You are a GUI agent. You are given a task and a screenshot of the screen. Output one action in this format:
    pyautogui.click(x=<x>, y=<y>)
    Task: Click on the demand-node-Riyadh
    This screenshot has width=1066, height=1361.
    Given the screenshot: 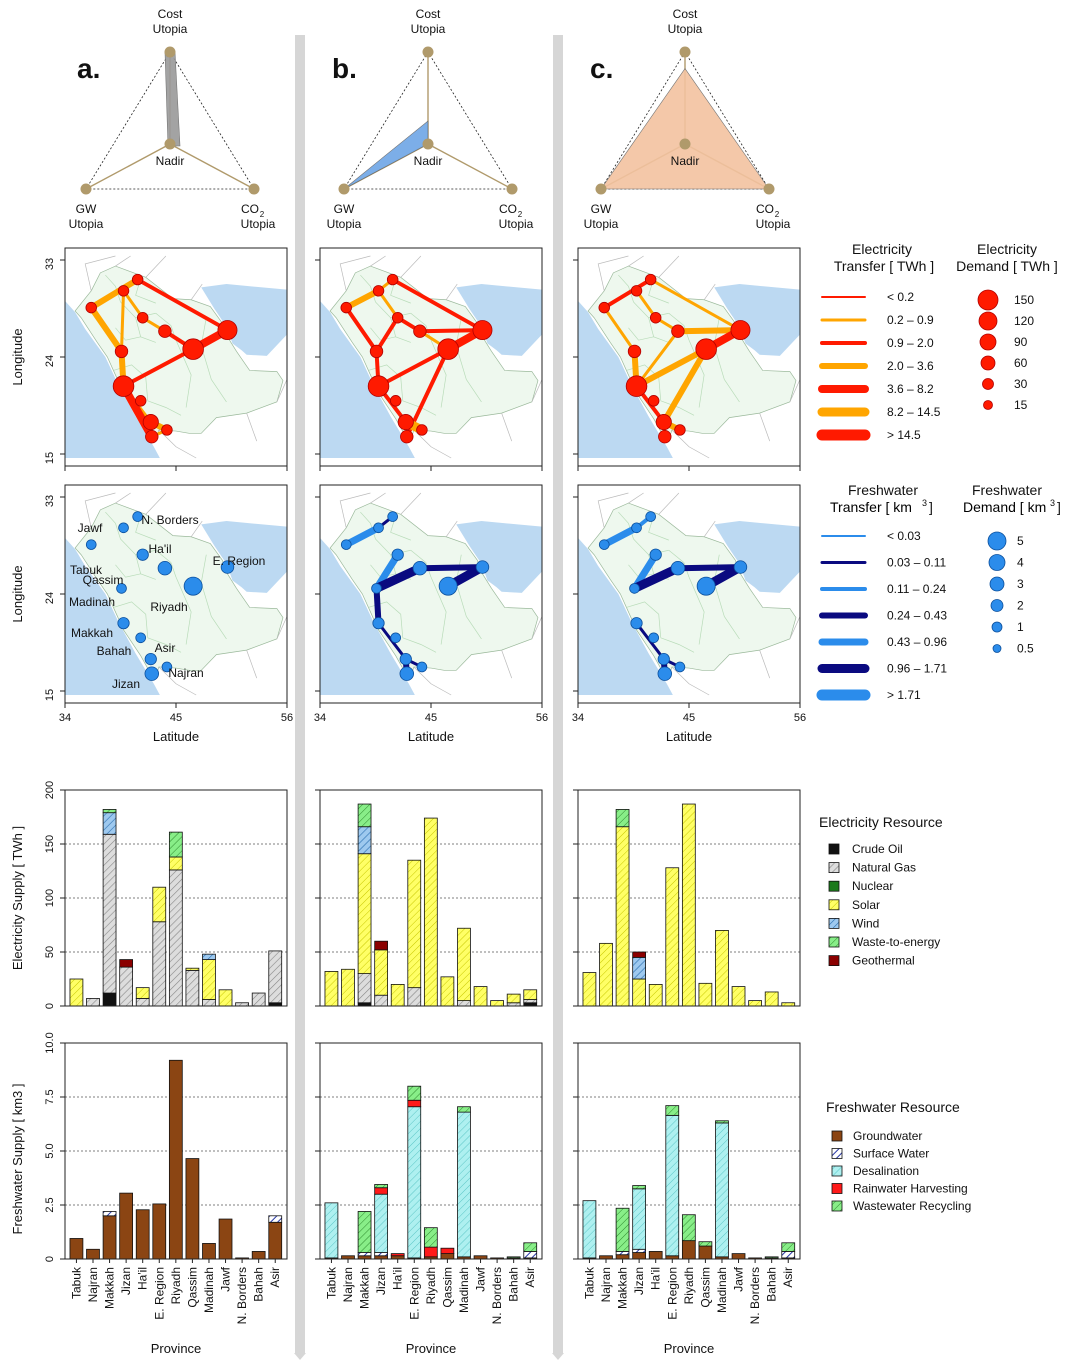 What is the action you would take?
    pyautogui.click(x=706, y=586)
    